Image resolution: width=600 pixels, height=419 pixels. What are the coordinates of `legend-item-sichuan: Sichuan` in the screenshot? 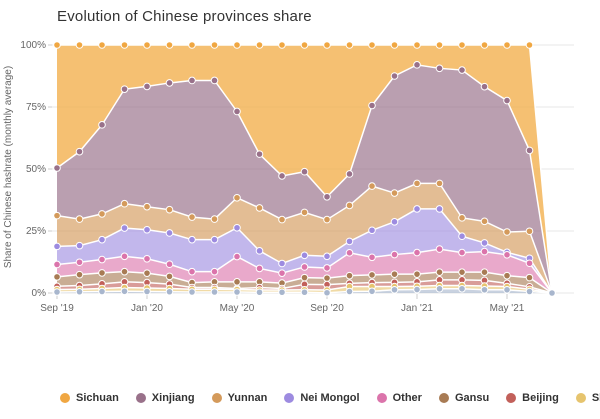 It's located at (89, 398).